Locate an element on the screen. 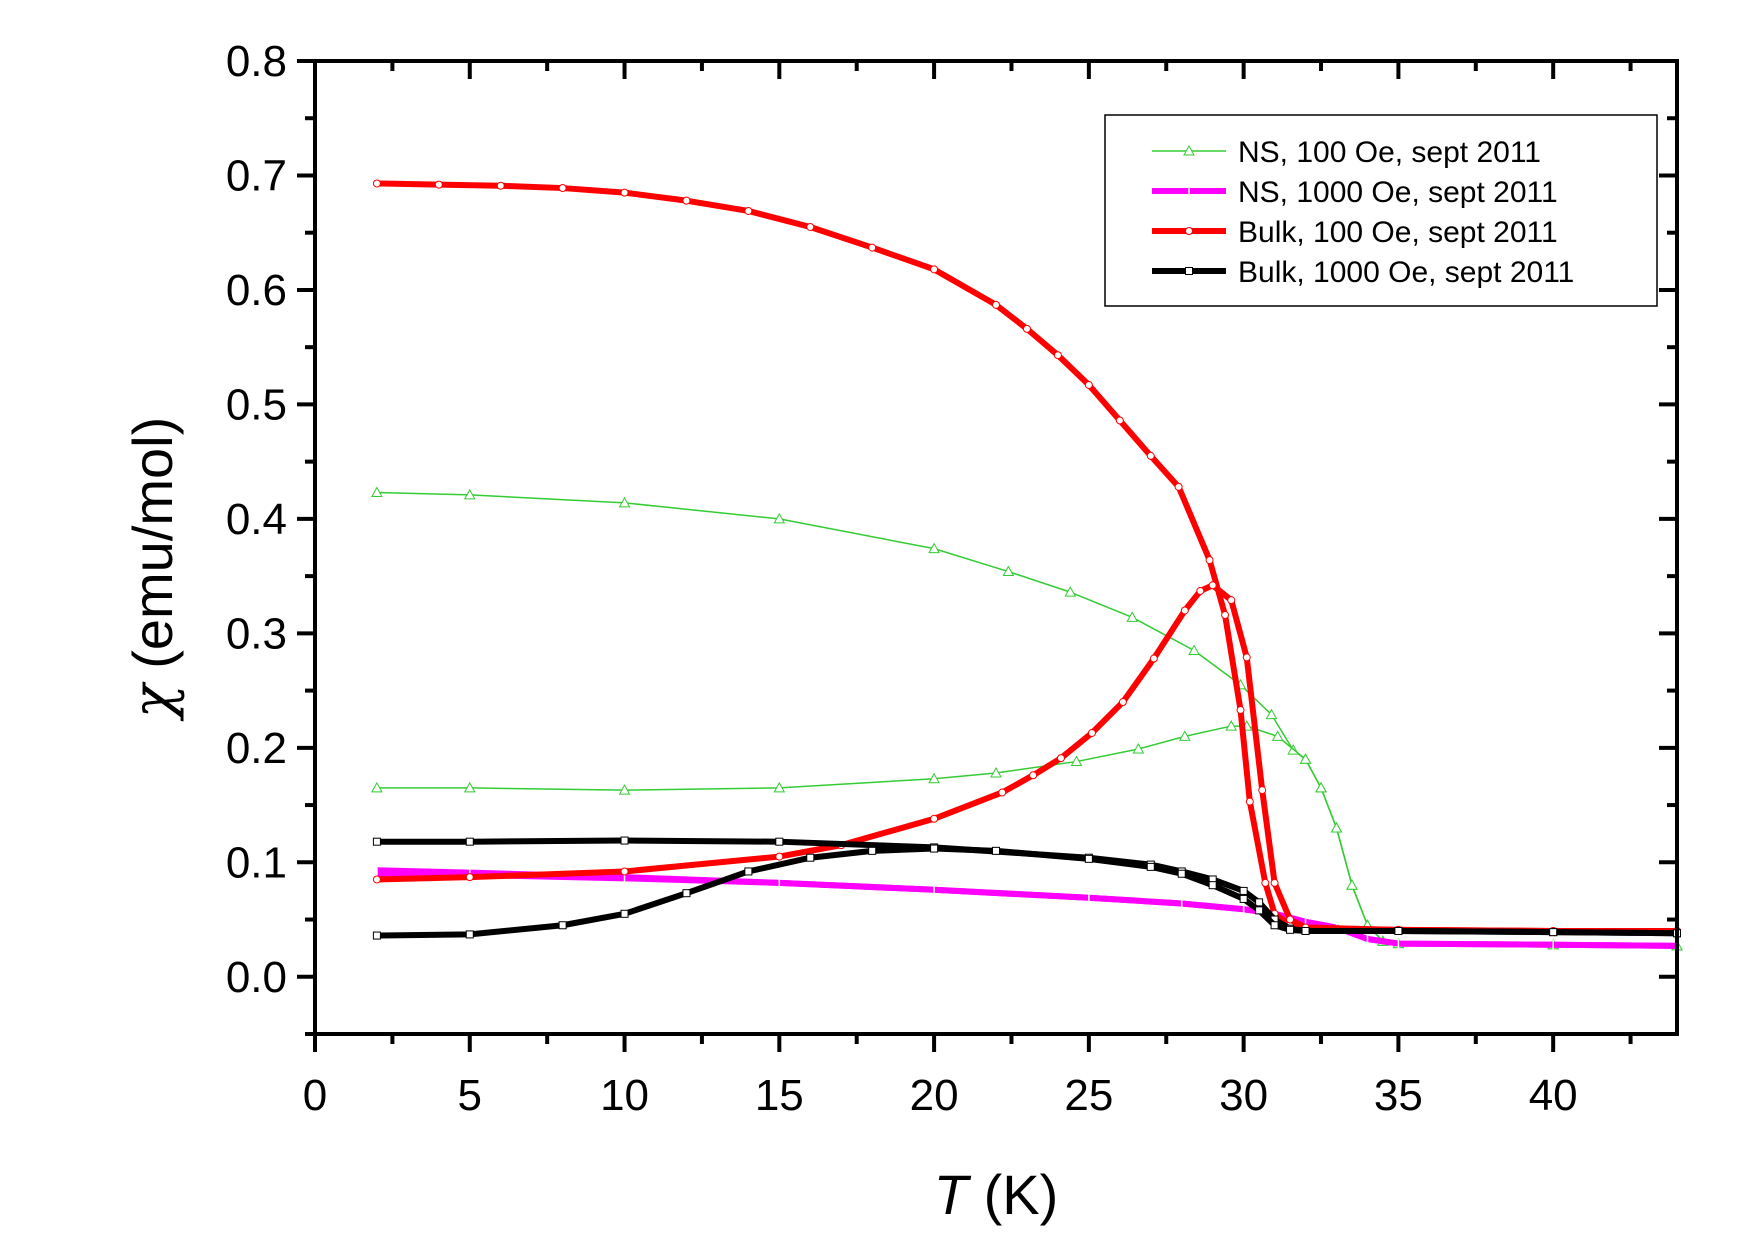  x-axis-label: T (K) is located at coordinates (996, 1194).